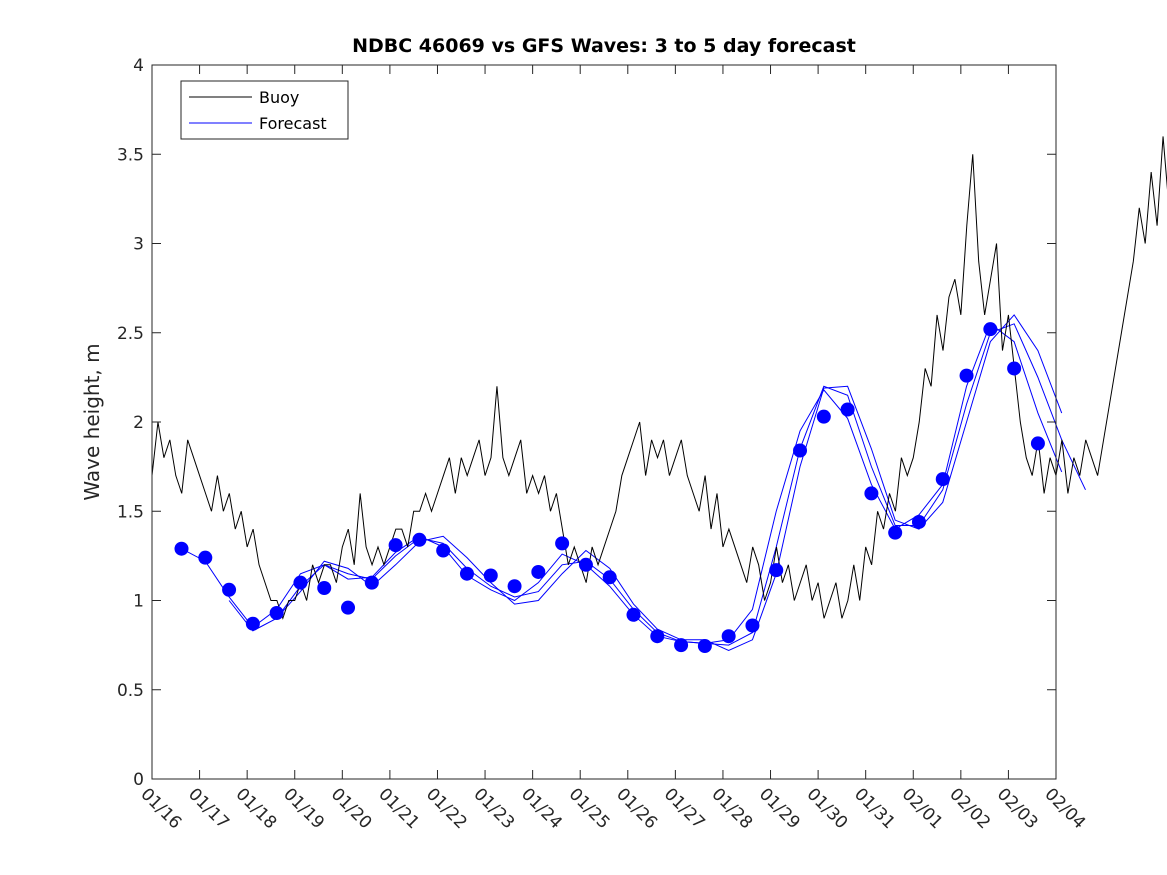  What do you see at coordinates (138, 423) in the screenshot?
I see `y-tick-label: 2` at bounding box center [138, 423].